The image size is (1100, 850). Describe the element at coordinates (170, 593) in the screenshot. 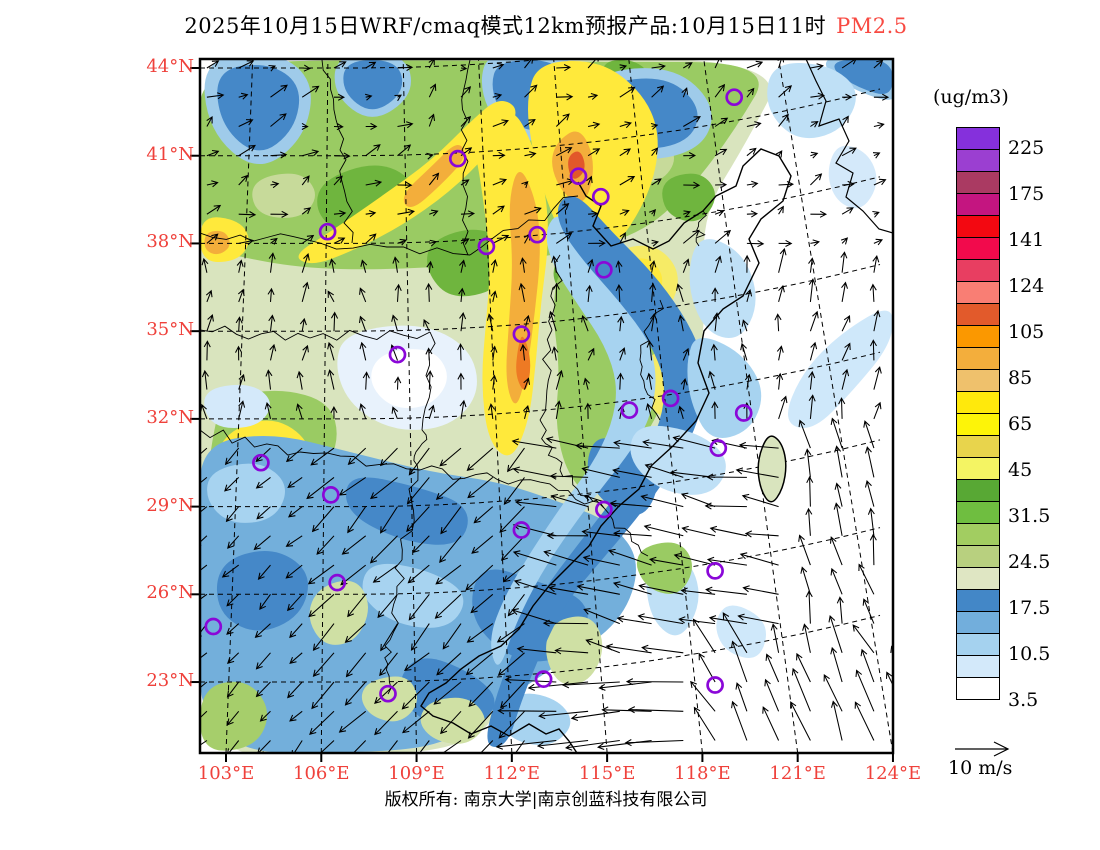

I see `y-axis-tick-label: 26°N` at that location.